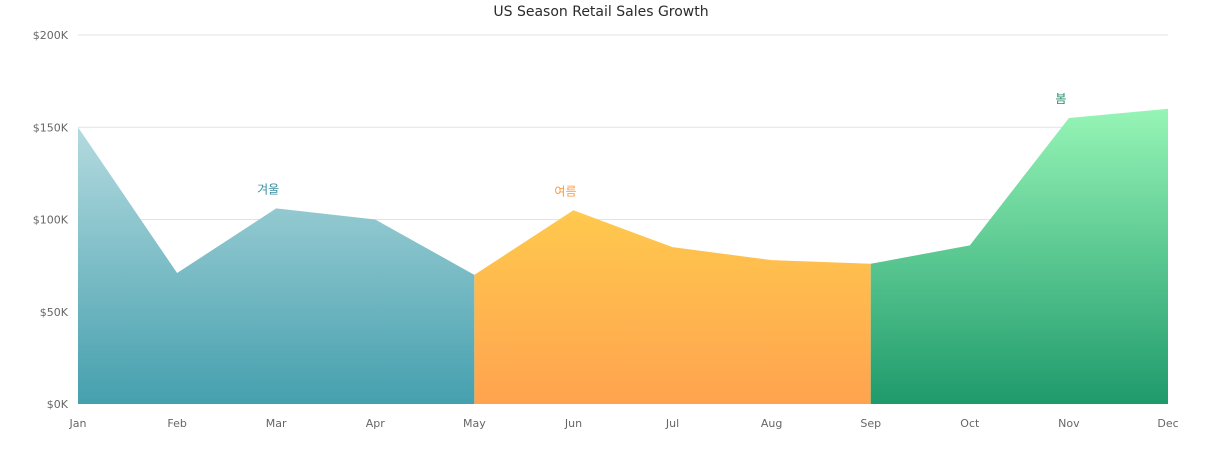 The image size is (1220, 465). I want to click on x-tick-label: Jan, so click(78, 423).